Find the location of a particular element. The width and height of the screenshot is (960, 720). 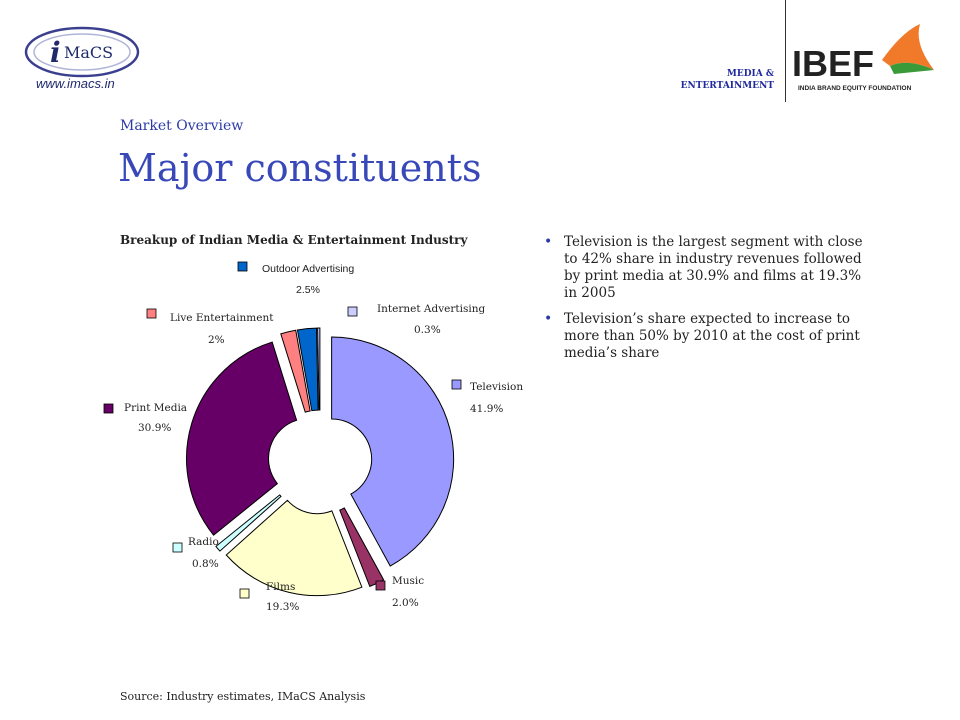

slice-value-label: 2% is located at coordinates (216, 340).